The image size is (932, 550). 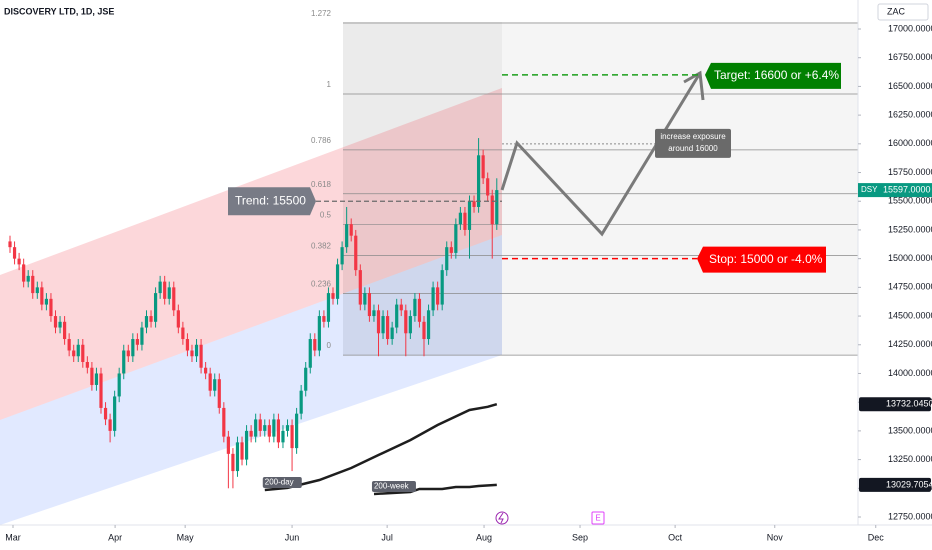 What do you see at coordinates (910, 430) in the screenshot?
I see `y-tick-label: 13500.0000` at bounding box center [910, 430].